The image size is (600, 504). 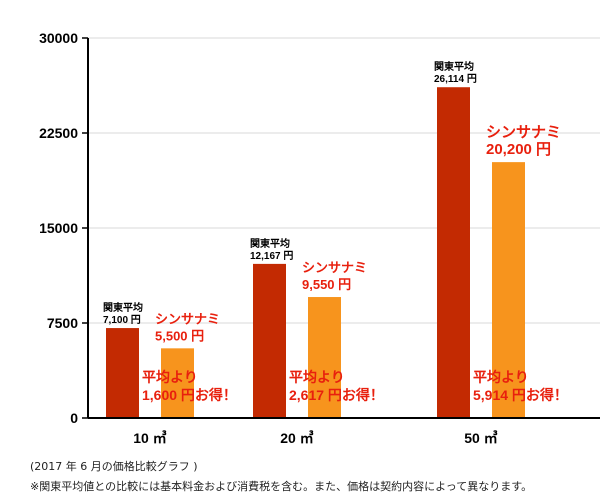 I want to click on y-tick-label: 15000, so click(x=58, y=228).